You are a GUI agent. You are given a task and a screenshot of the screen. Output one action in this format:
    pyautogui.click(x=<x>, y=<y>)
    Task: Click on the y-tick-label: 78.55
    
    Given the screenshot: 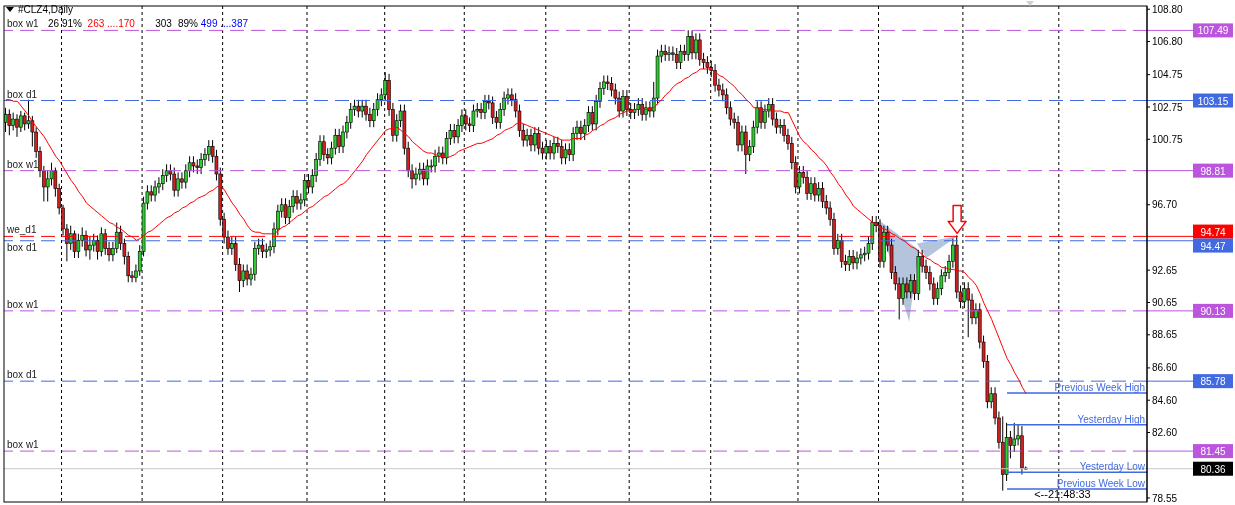 What is the action you would take?
    pyautogui.click(x=1165, y=498)
    